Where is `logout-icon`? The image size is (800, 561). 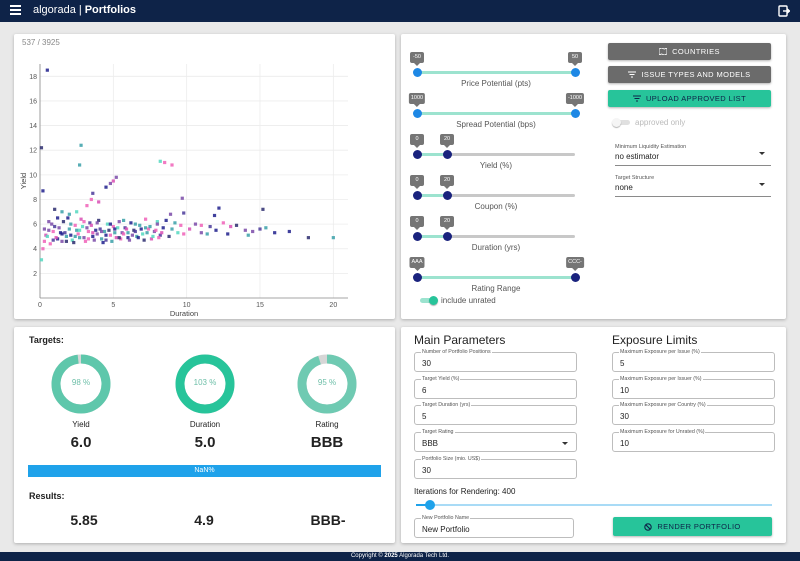
logout-icon is located at coordinates (784, 11).